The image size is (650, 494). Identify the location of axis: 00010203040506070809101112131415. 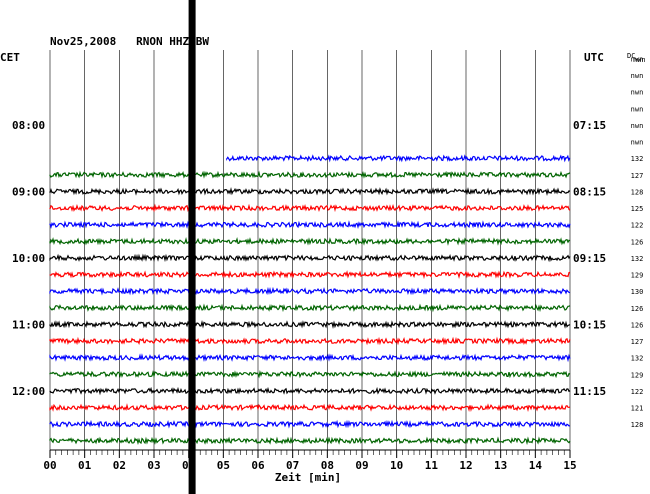
(310, 460).